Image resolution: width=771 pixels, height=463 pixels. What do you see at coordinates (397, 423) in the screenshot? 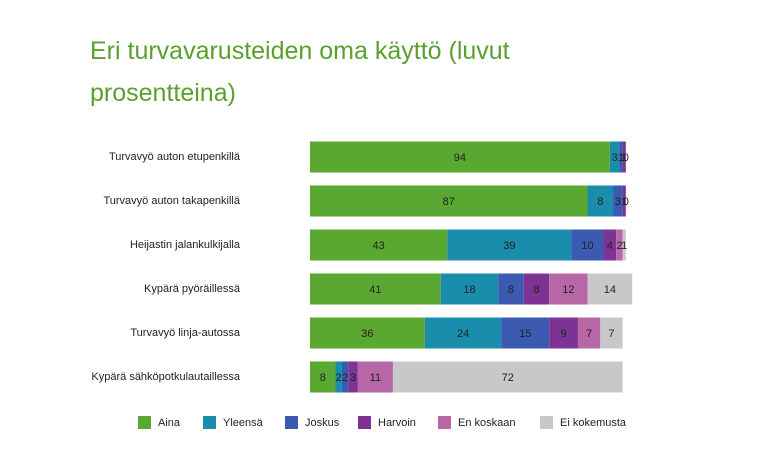
I see `legend-label: Harvoin` at bounding box center [397, 423].